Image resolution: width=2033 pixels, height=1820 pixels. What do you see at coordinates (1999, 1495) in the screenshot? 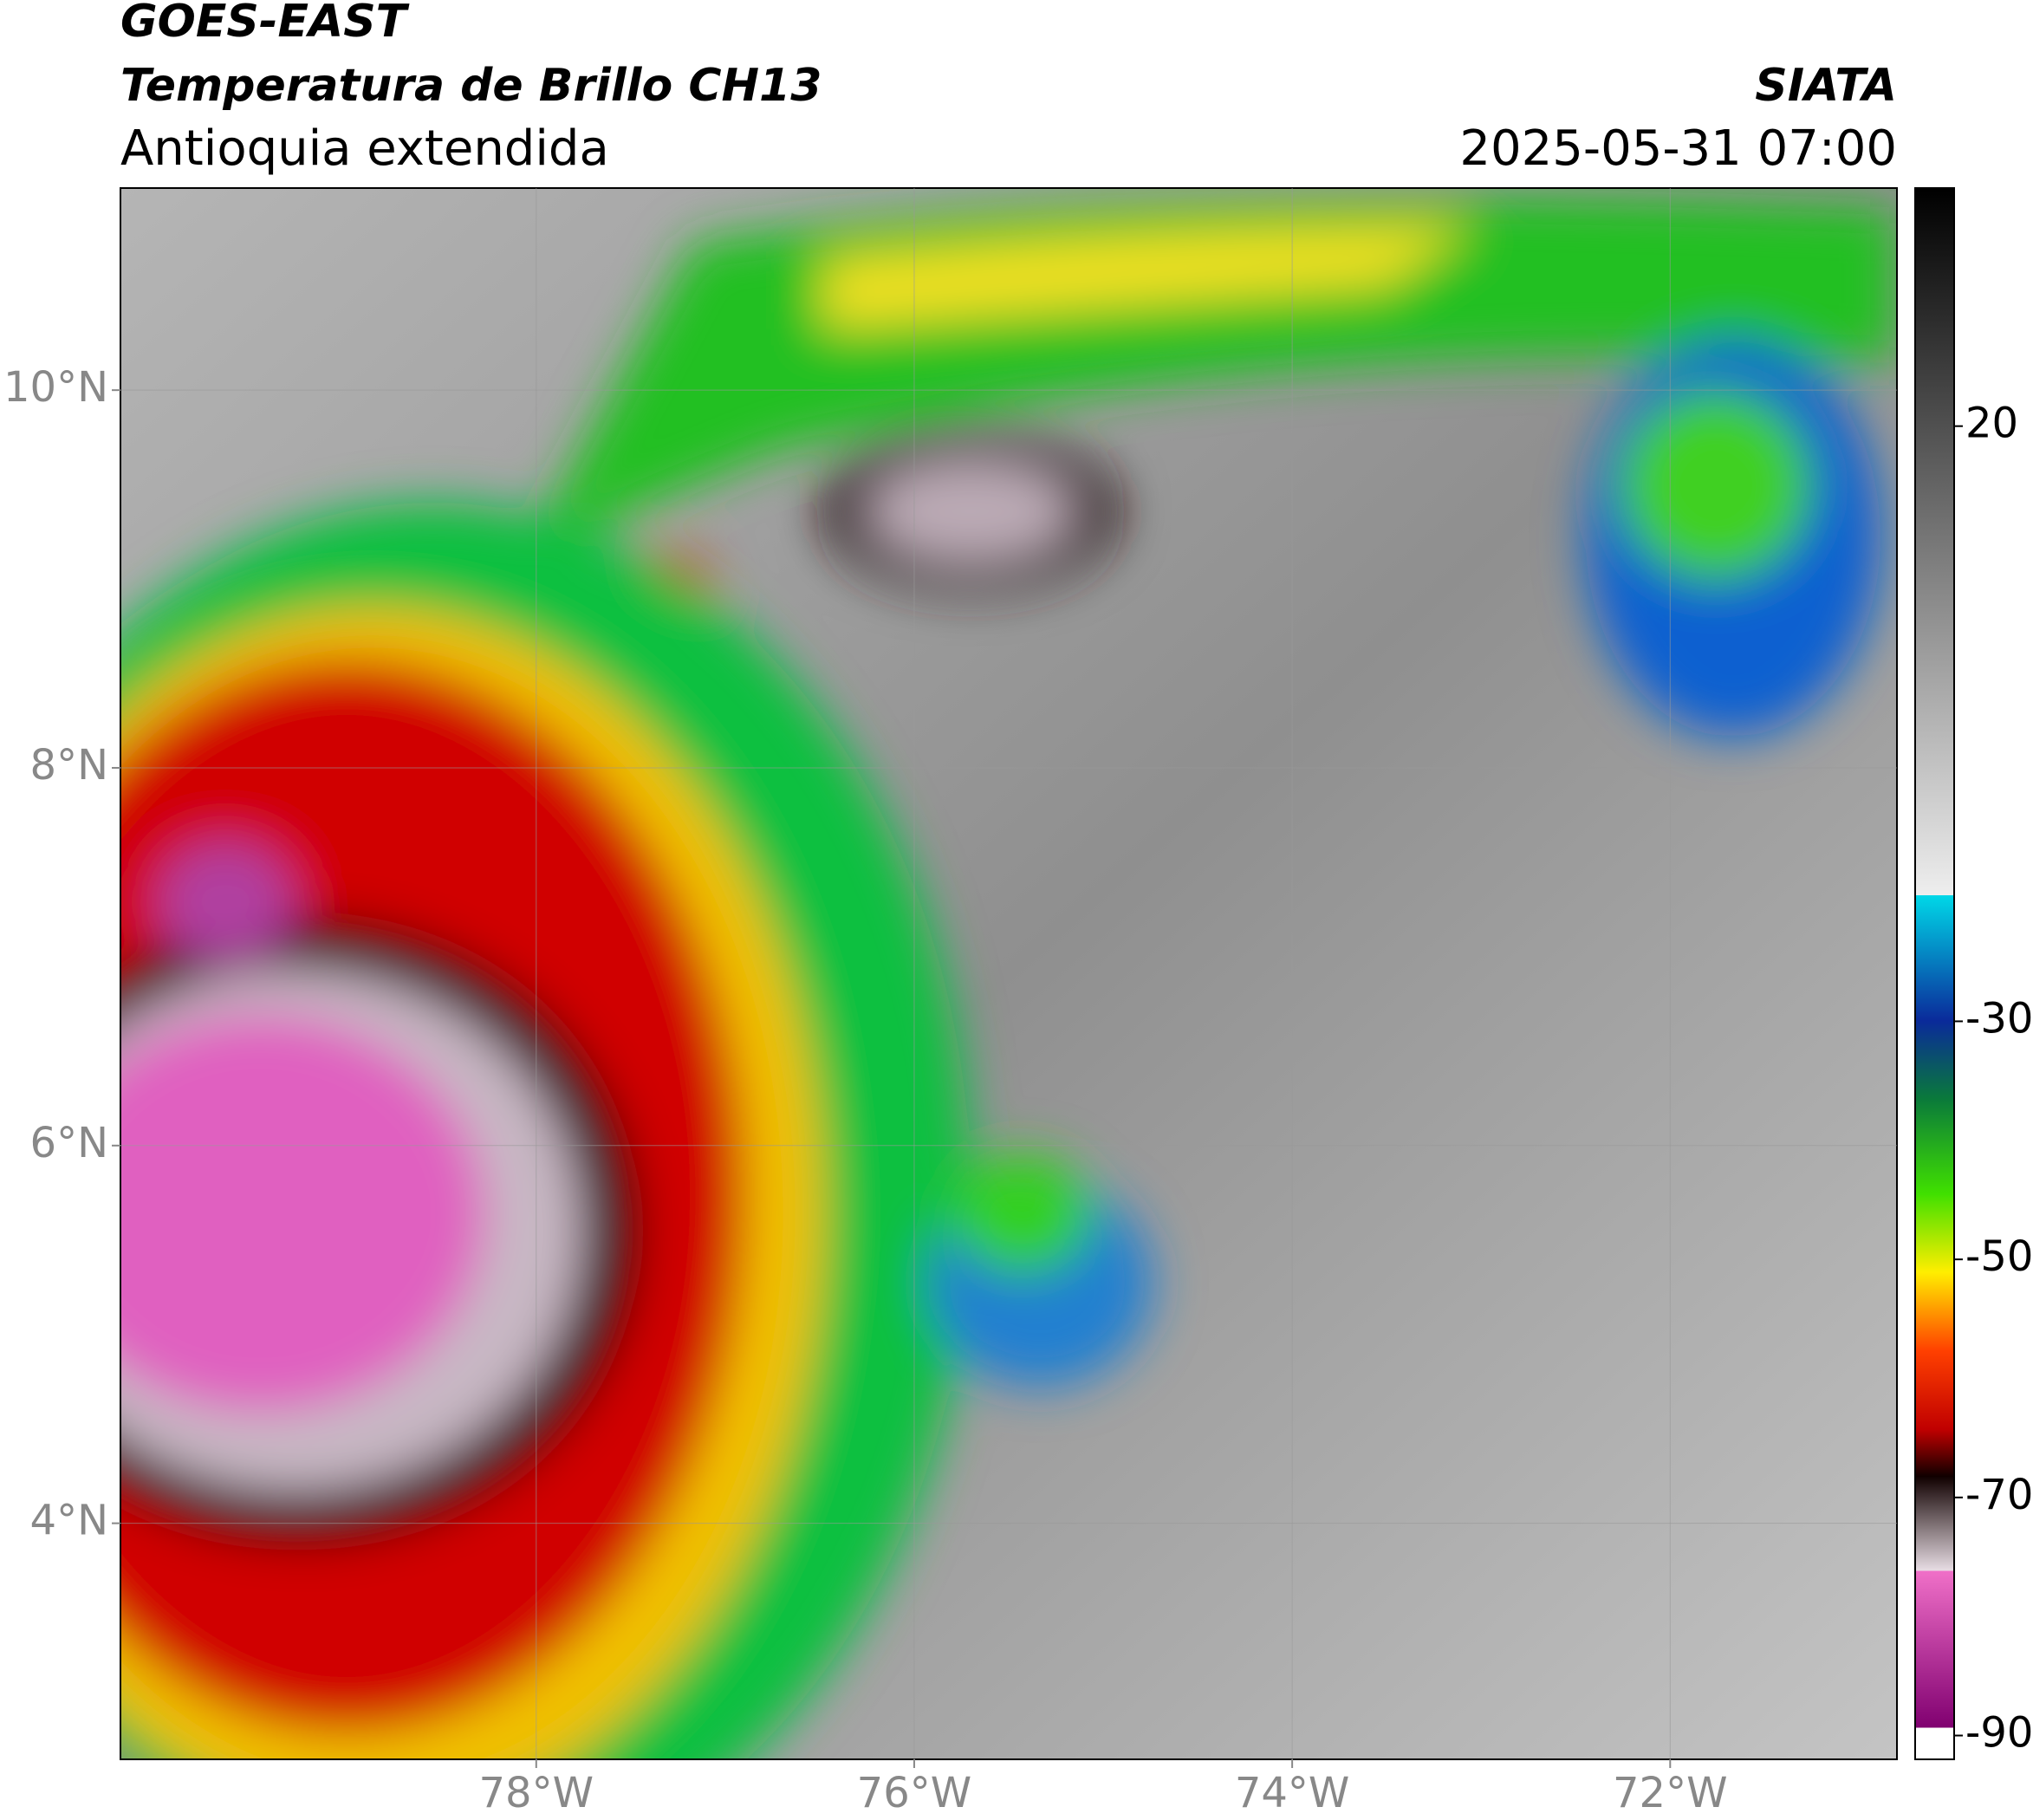
I see `colorbar-tick-label: -70` at bounding box center [1999, 1495].